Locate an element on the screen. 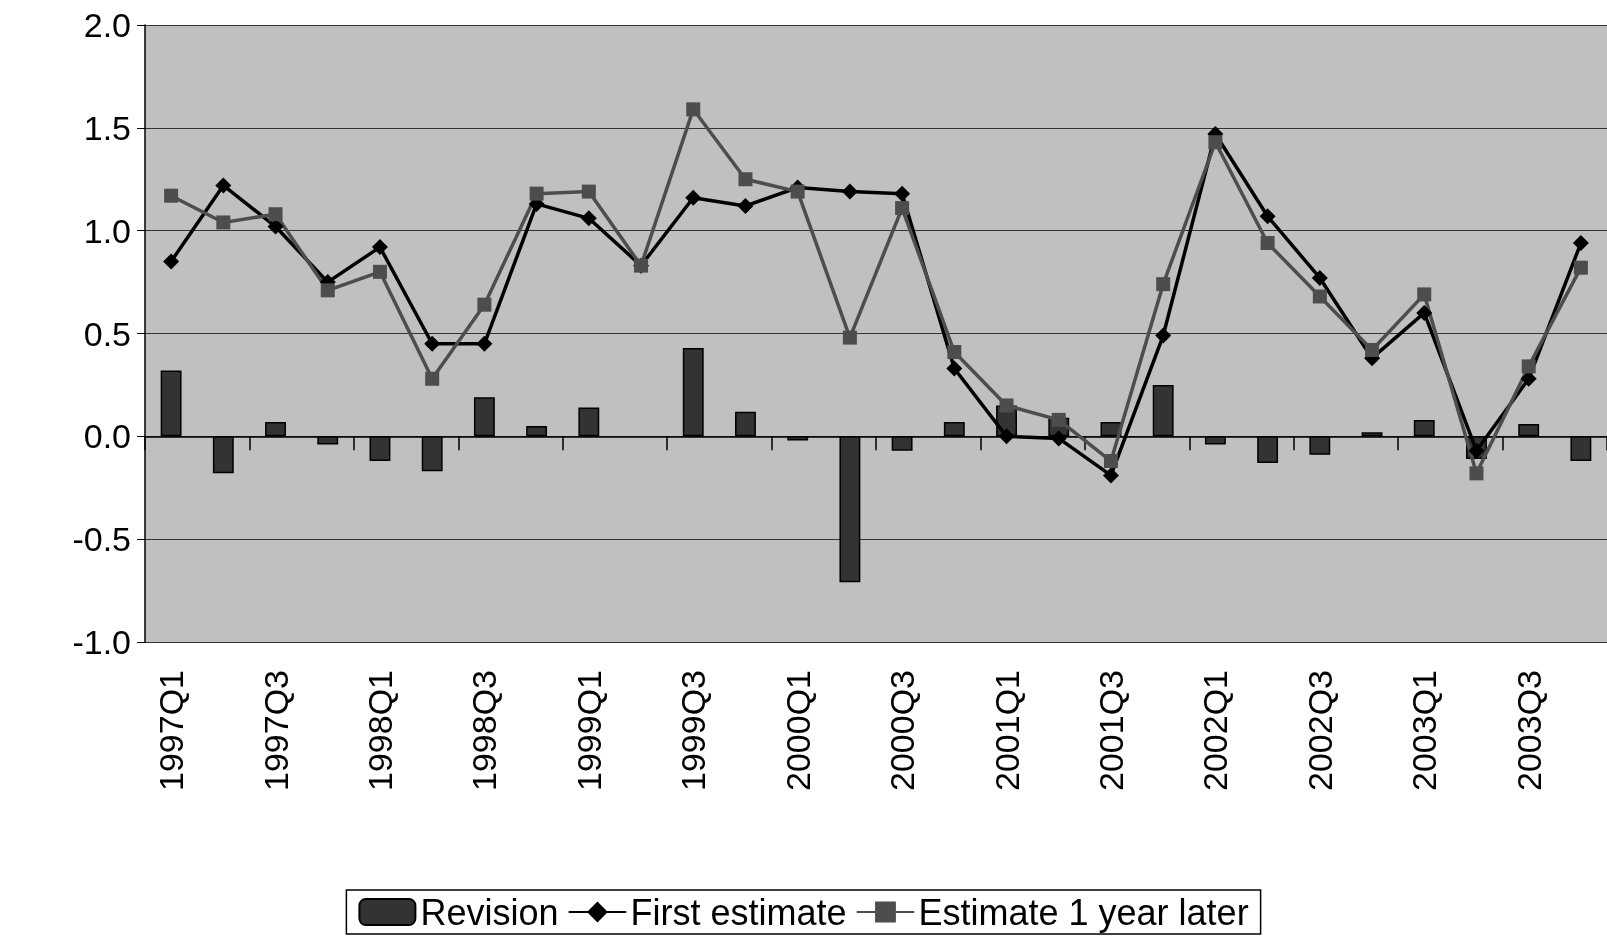  x-tick-label: 1997Q3 is located at coordinates (275, 730).